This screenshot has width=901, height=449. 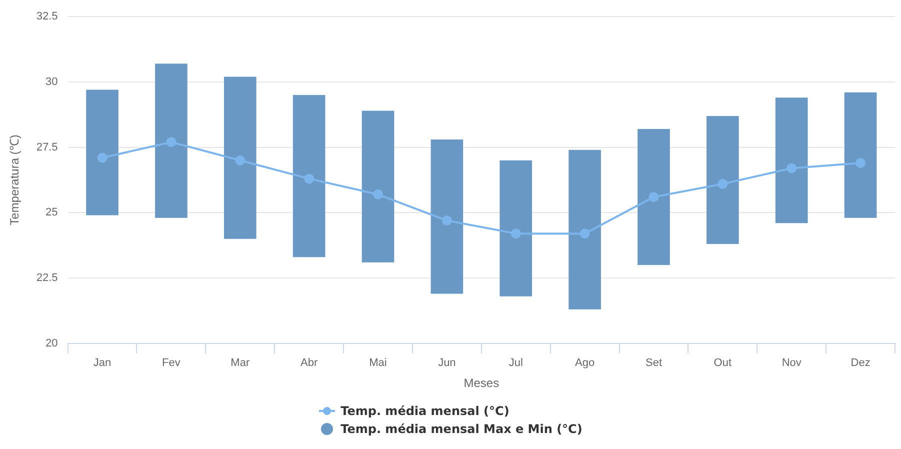 What do you see at coordinates (425, 411) in the screenshot?
I see `legend-label: Temp. média mensal (°C)` at bounding box center [425, 411].